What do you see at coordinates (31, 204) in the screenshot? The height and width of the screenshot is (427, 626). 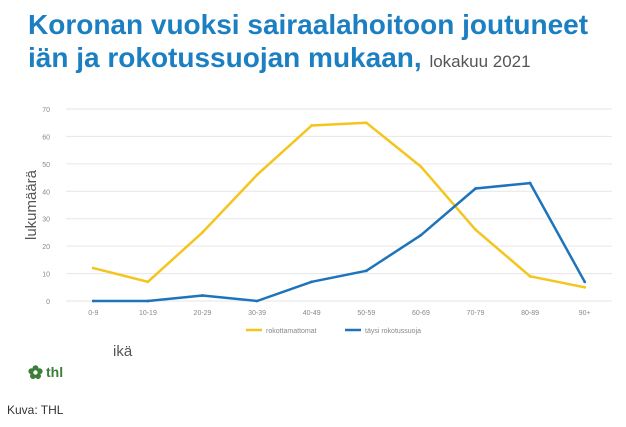 I see `y-axis-label: lukumäärä` at bounding box center [31, 204].